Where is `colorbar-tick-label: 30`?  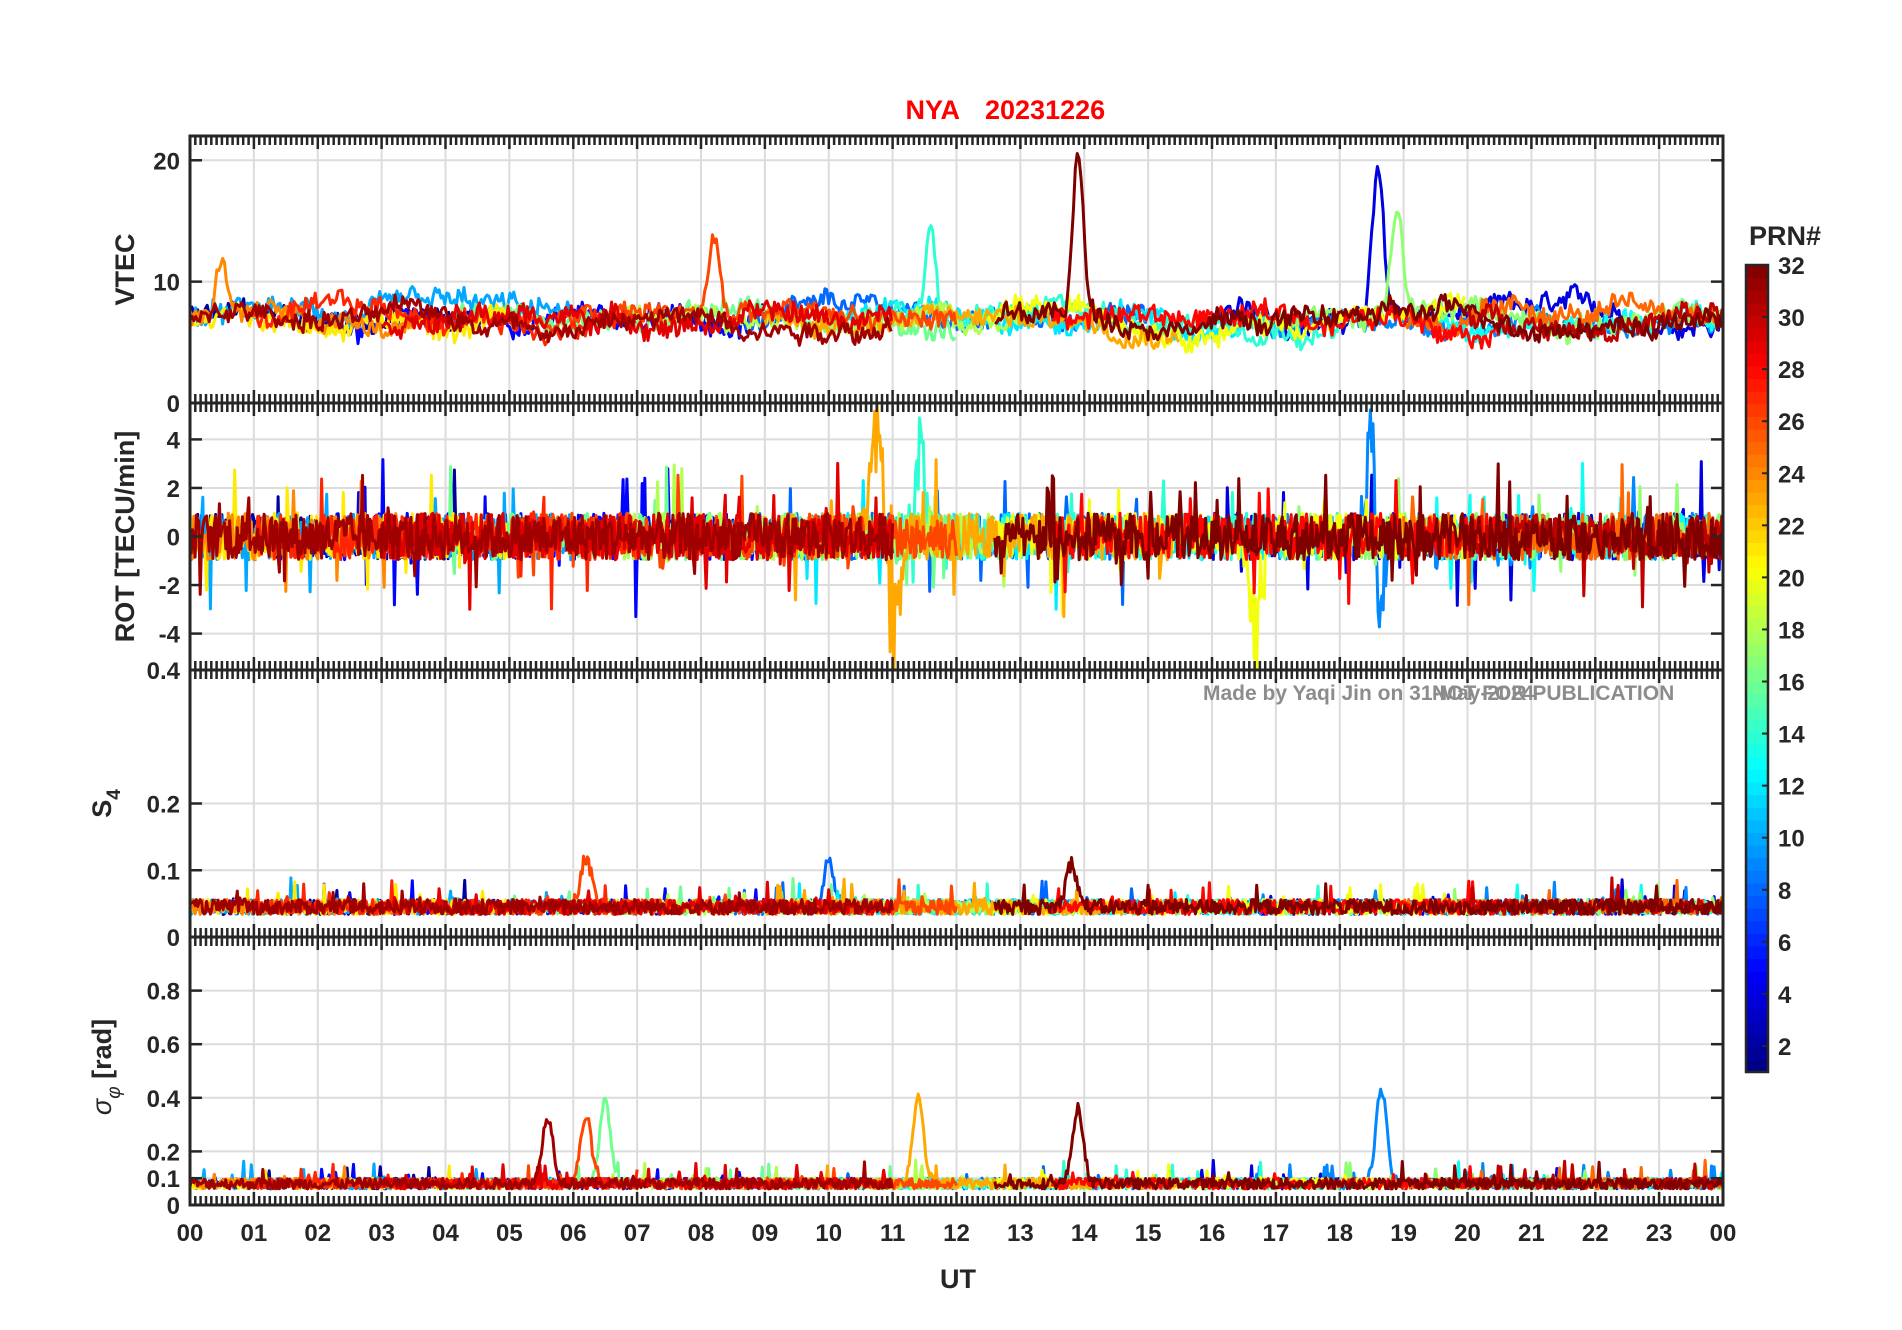 colorbar-tick-label: 30 is located at coordinates (1791, 318).